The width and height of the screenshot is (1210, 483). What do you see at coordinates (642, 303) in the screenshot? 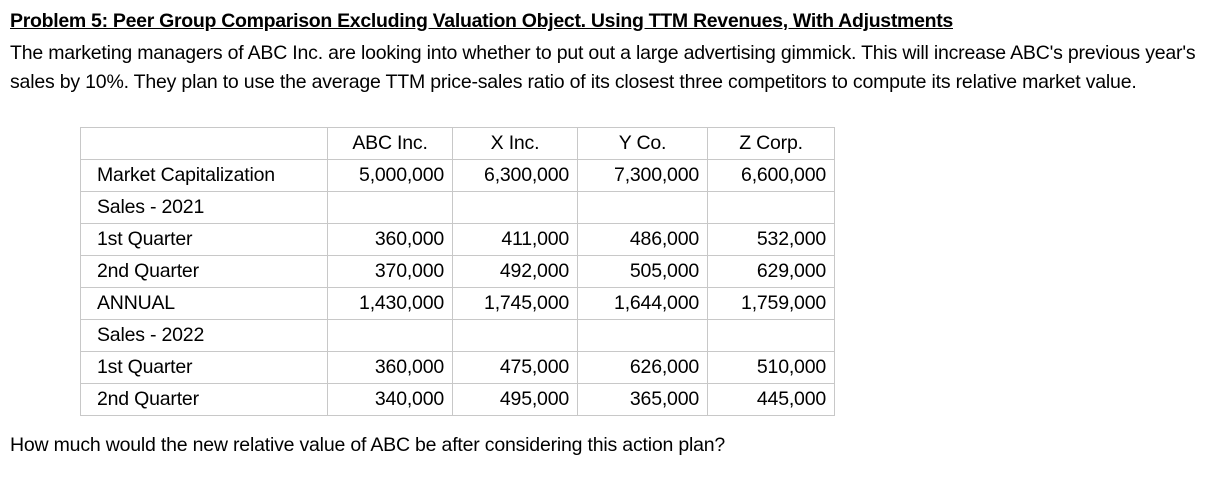
I see `table-cell: 1,644,000` at bounding box center [642, 303].